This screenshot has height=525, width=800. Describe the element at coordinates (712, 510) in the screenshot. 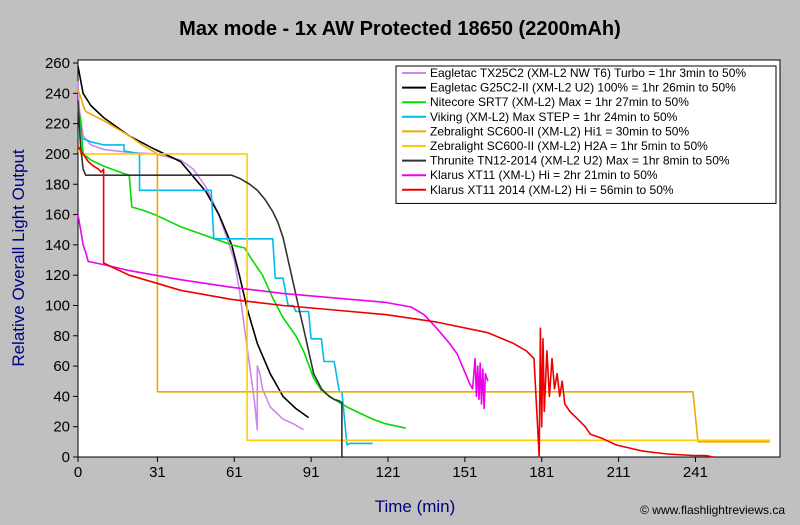

I see `credit-text: © www.flashlightreviews.ca` at that location.